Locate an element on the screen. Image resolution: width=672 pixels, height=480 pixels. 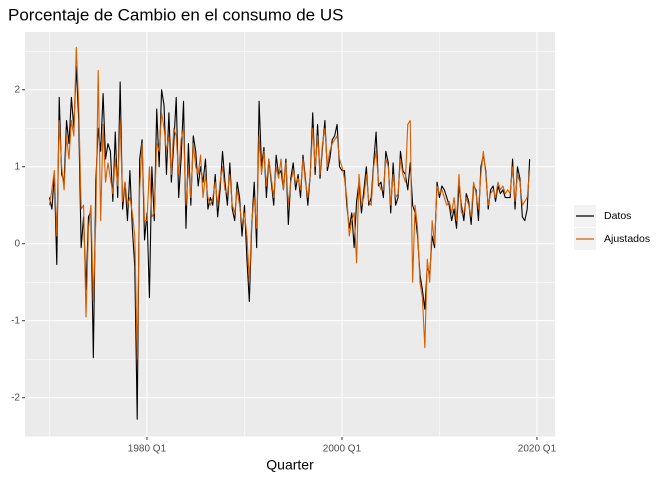
y-tick-label: -2 is located at coordinates (15, 397).